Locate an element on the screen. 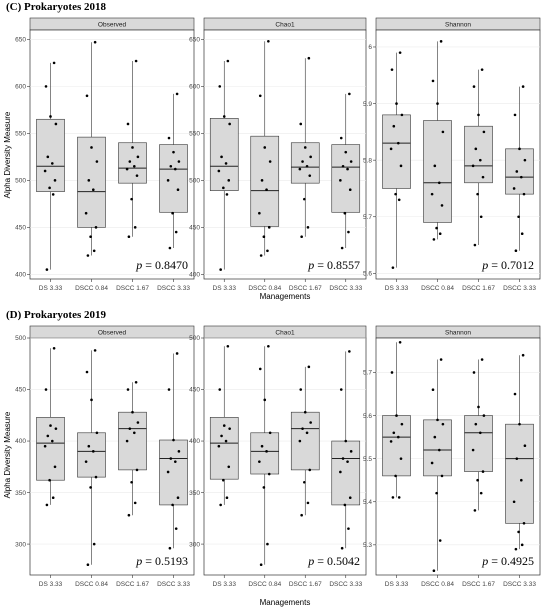 This screenshot has width=550, height=610. y-tick-label: 5.8 is located at coordinates (367, 160).